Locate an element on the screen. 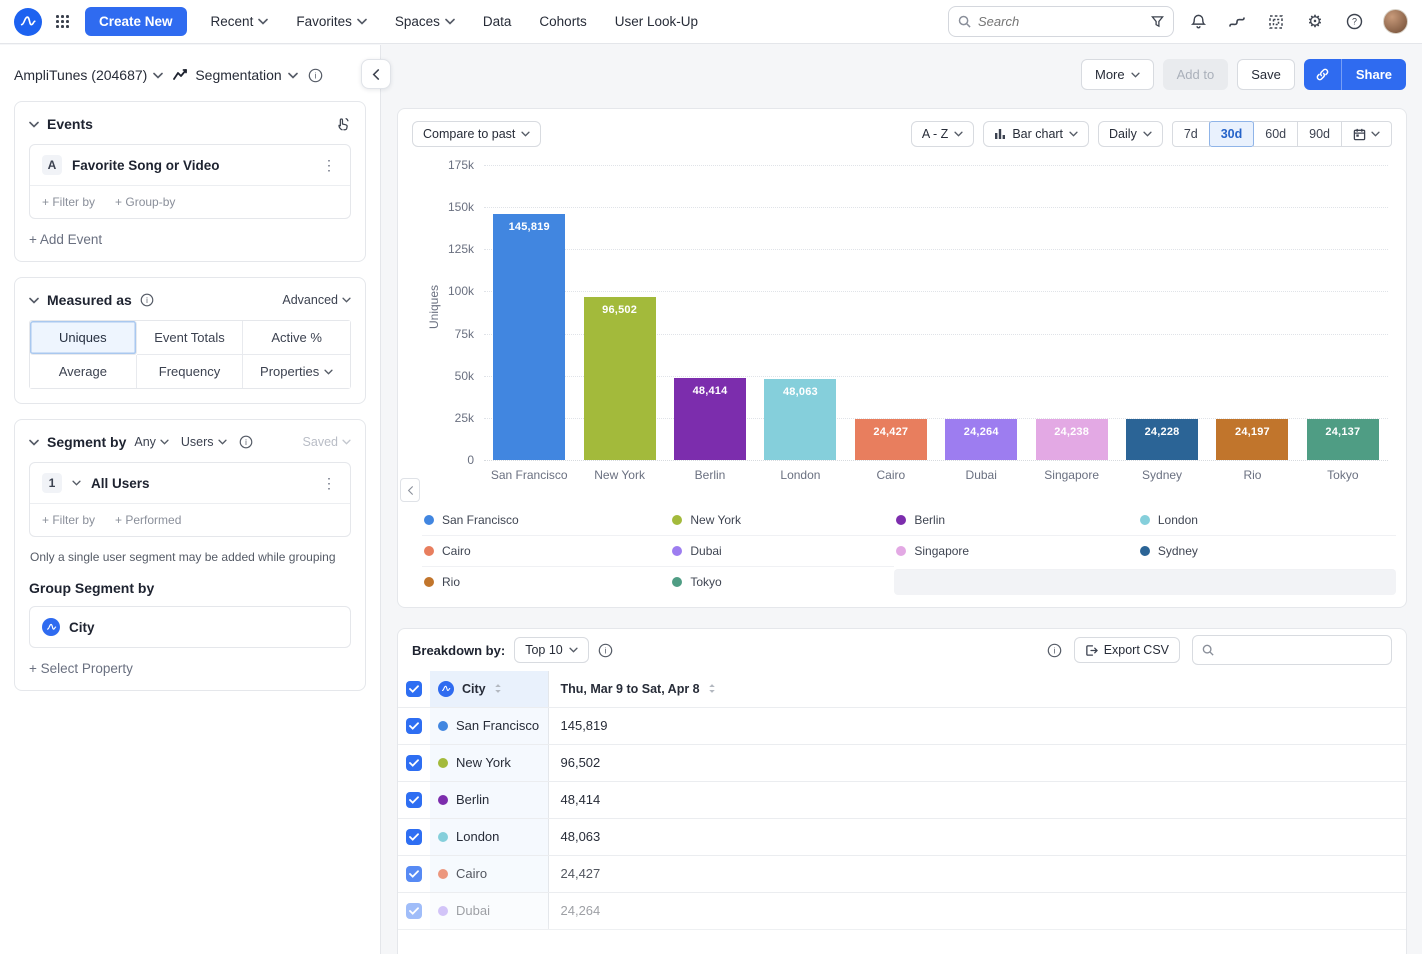  legend-item-berlin: Berlin is located at coordinates (1016, 520).